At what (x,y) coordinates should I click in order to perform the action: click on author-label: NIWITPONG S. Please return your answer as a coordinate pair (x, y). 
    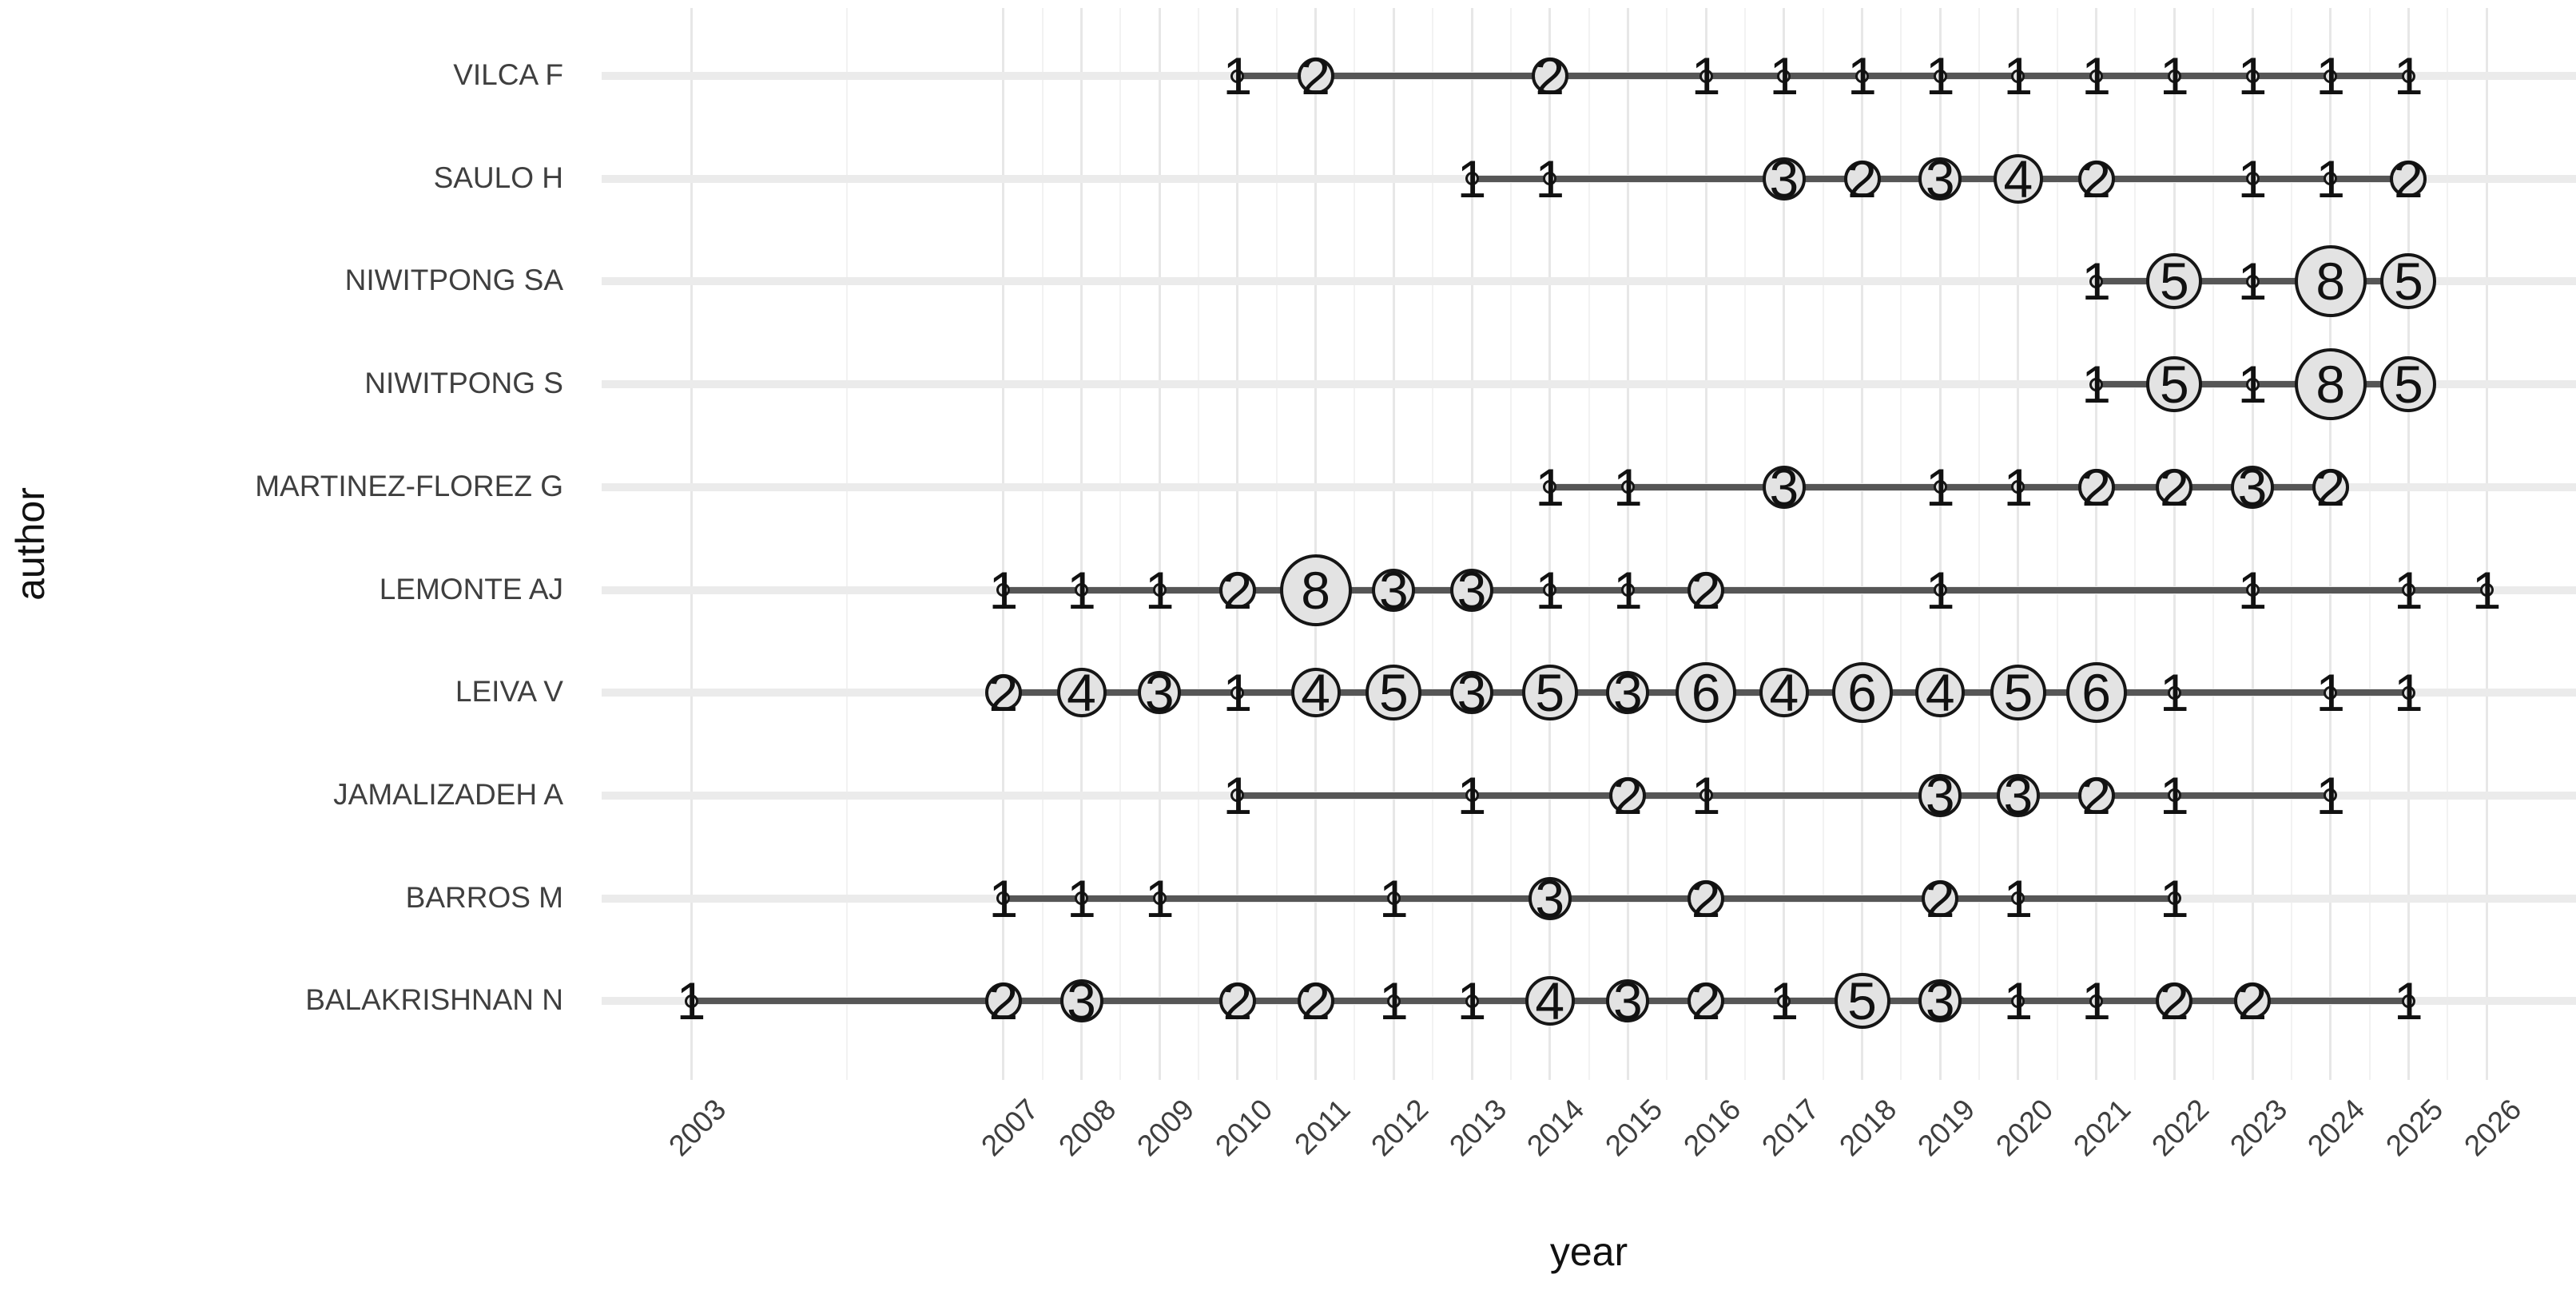
    Looking at the image, I should click on (463, 384).